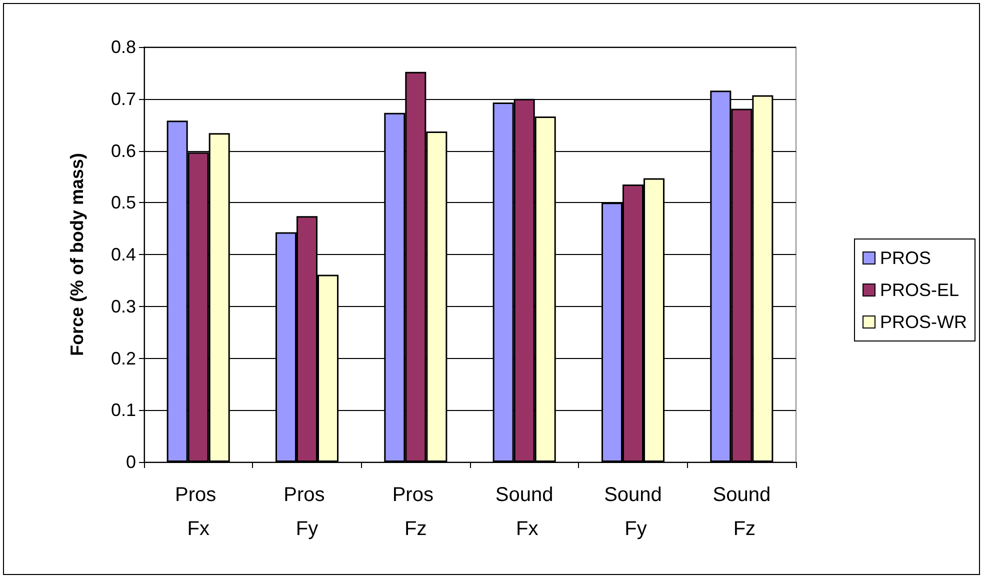  I want to click on y-axis-title: Force (% of body mass), so click(77, 254).